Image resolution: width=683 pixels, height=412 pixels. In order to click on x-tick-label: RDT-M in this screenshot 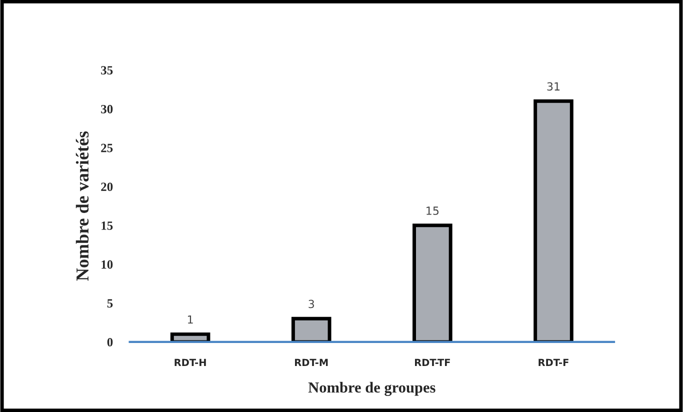, I will do `click(311, 362)`.